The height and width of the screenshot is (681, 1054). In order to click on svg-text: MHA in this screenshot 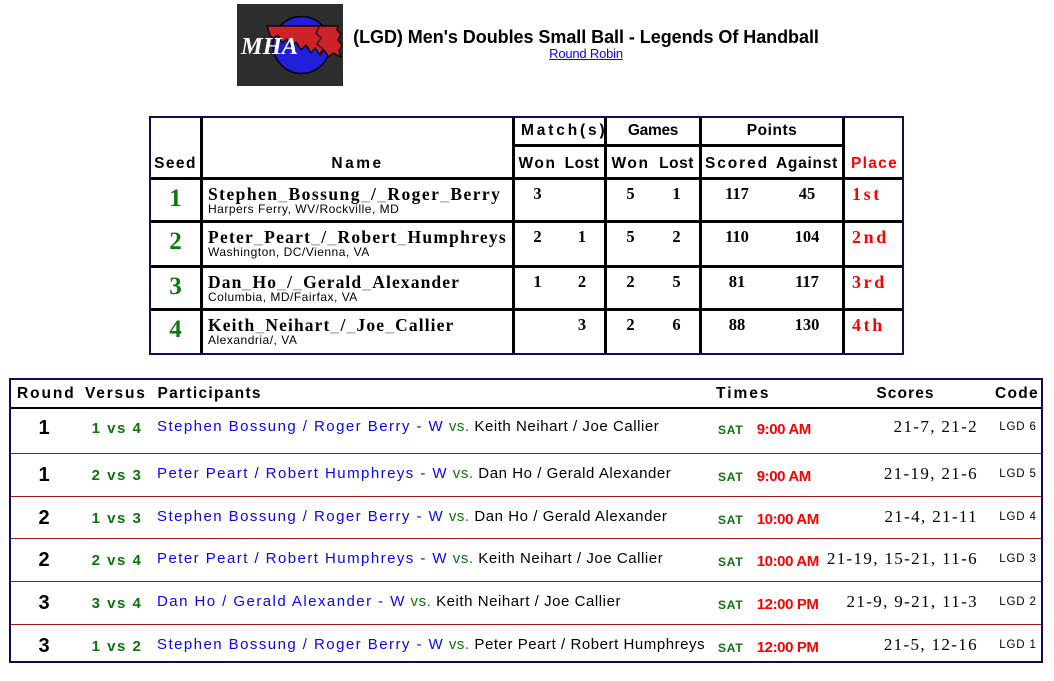, I will do `click(269, 47)`.